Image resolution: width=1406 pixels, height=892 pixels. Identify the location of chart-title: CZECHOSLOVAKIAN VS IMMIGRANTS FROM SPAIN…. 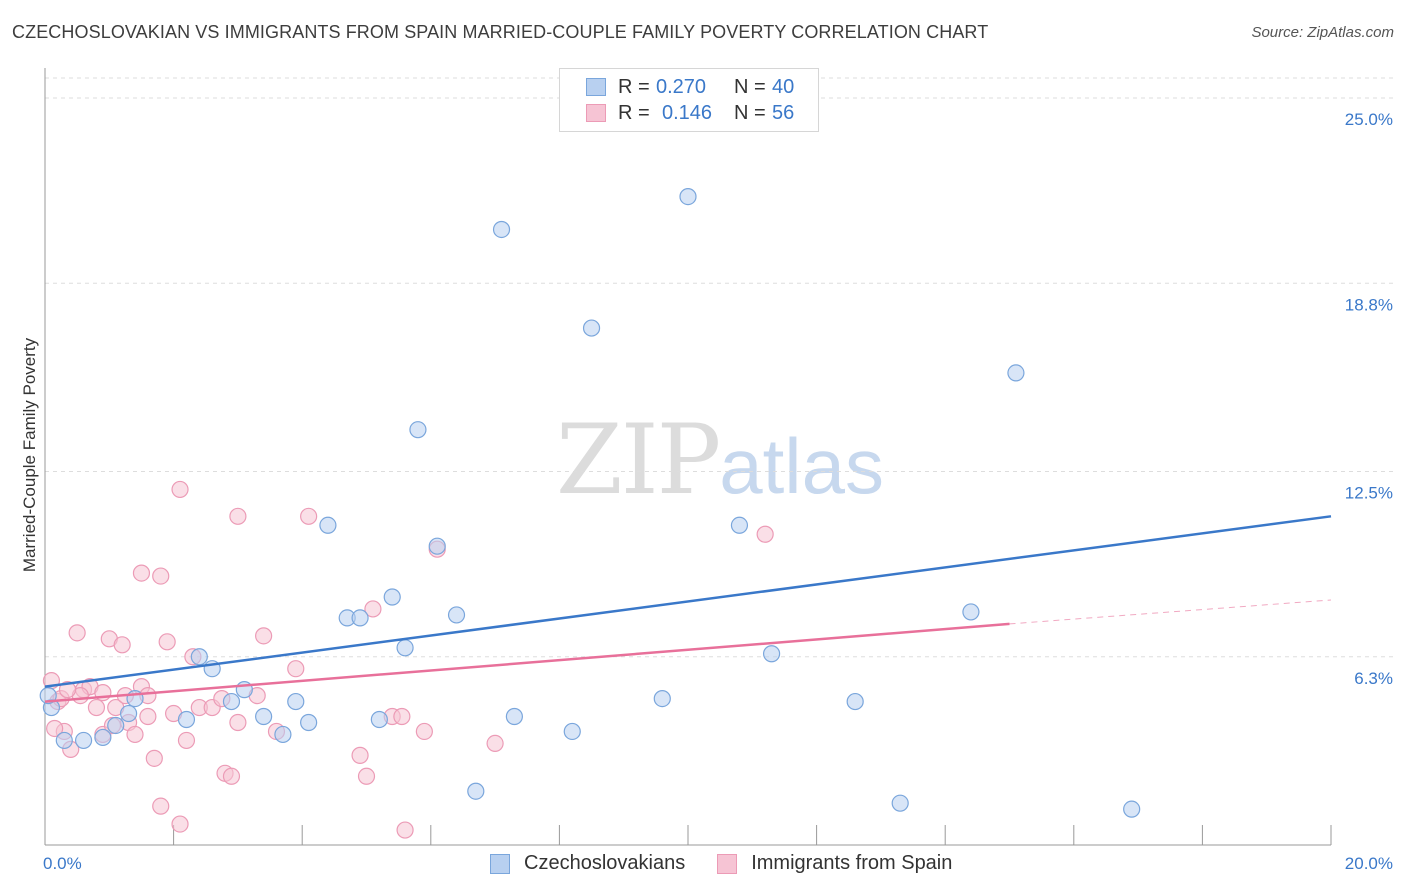
(500, 32).